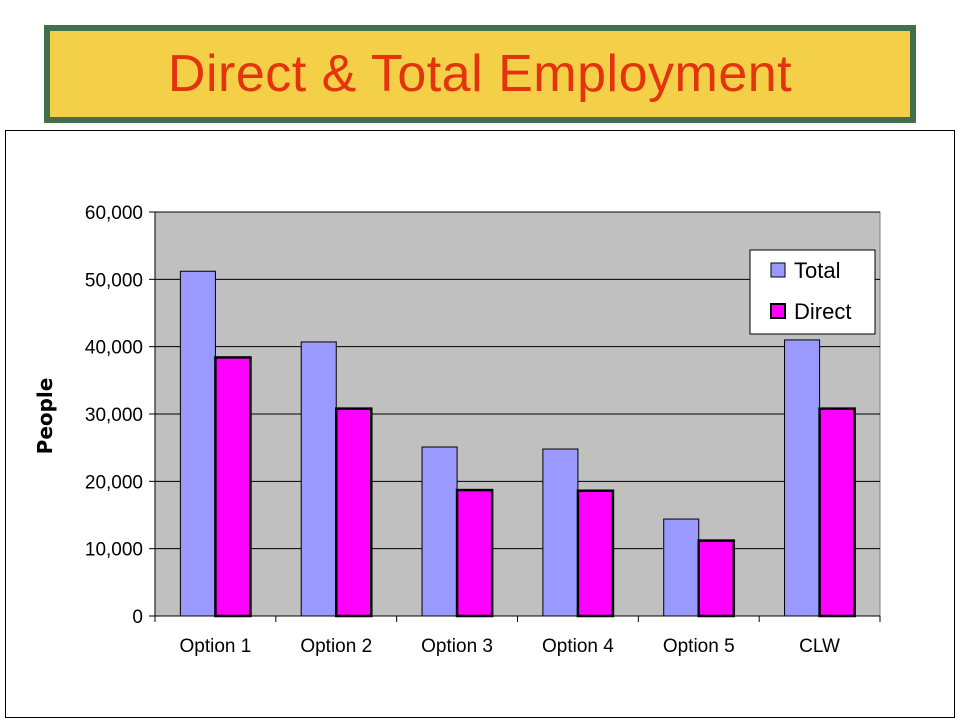  Describe the element at coordinates (114, 482) in the screenshot. I see `y-tick-label: 20,000` at that location.